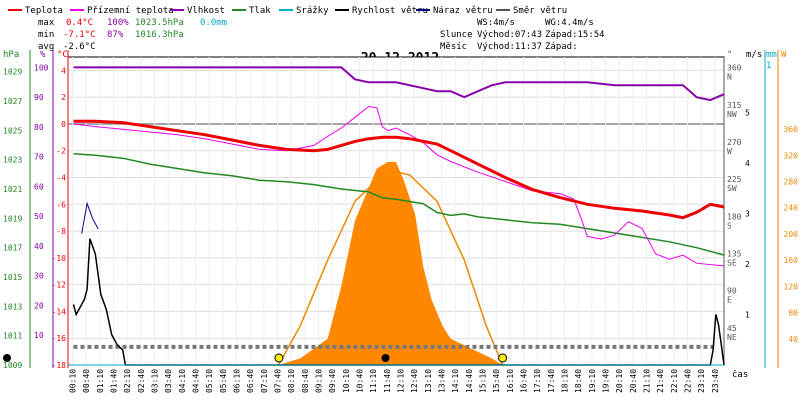 This screenshot has height=400, width=800. I want to click on time-tick: 15:10, so click(483, 381).